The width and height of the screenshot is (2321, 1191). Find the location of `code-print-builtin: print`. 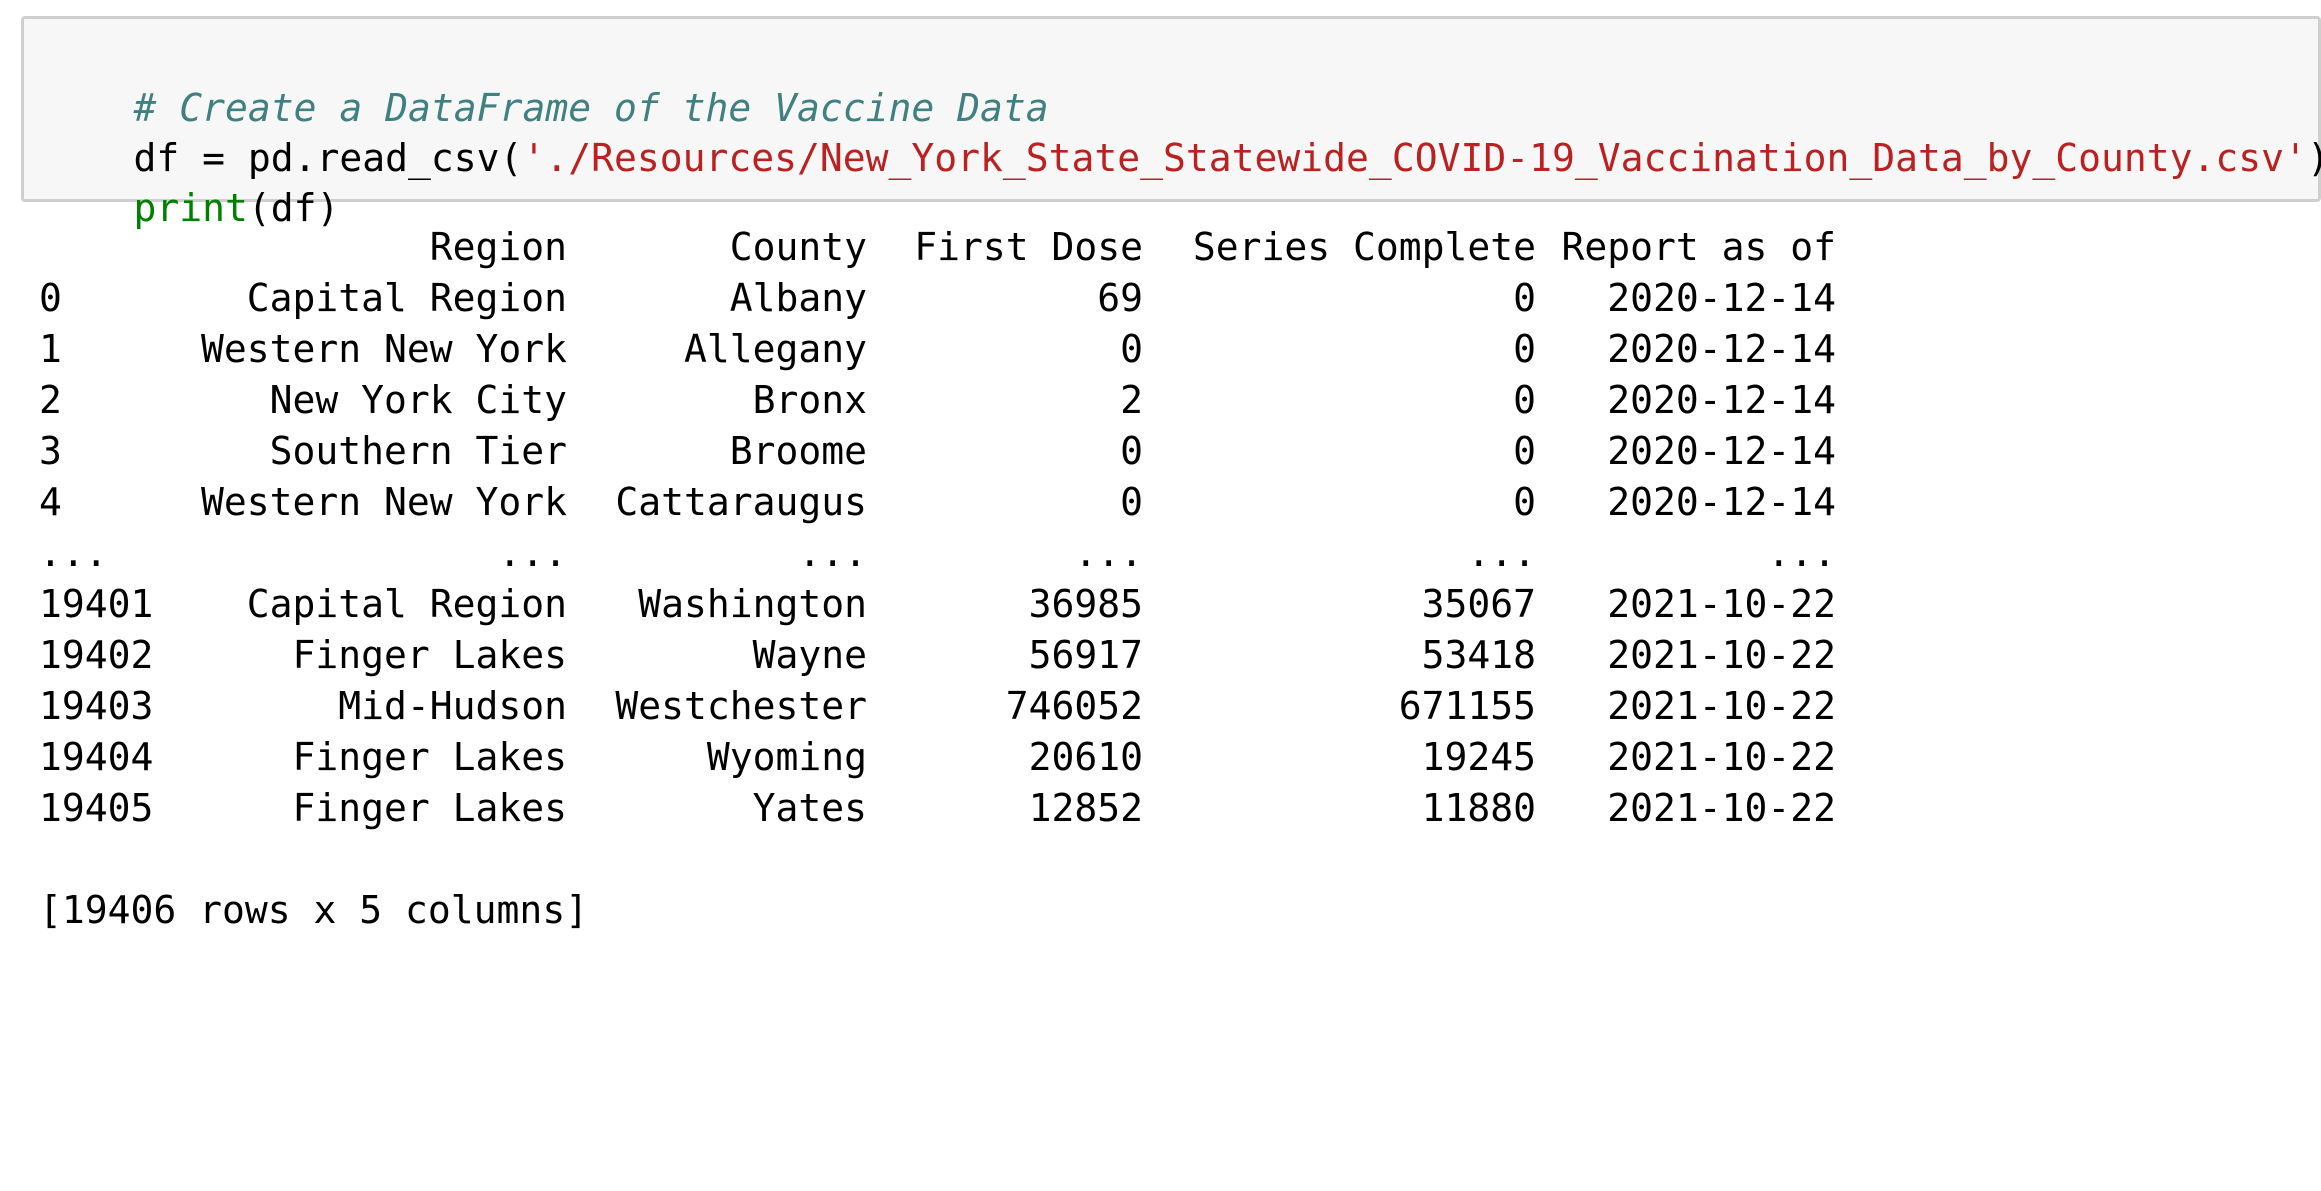

code-print-builtin: print is located at coordinates (190, 208).